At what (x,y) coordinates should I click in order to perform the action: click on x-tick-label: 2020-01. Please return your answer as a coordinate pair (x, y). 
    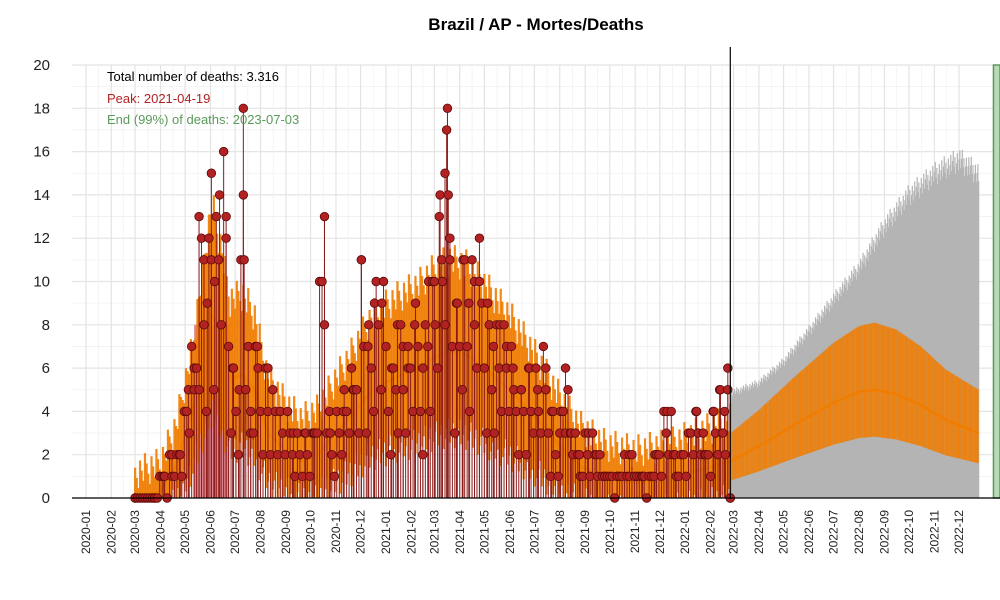
    Looking at the image, I should click on (86, 532).